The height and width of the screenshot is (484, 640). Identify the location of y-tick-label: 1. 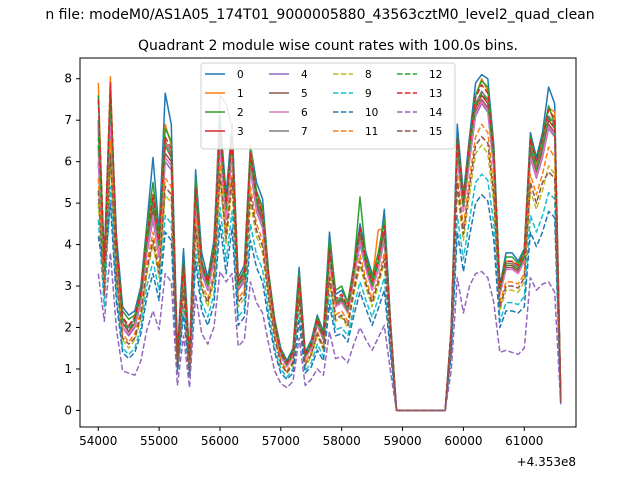
(68, 369).